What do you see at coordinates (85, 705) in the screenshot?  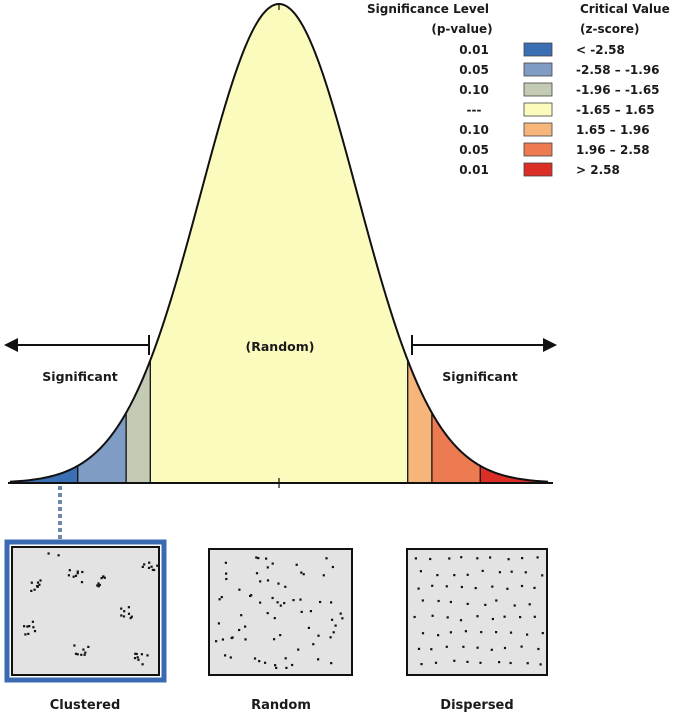 I see `clustered-label: Clustered` at bounding box center [85, 705].